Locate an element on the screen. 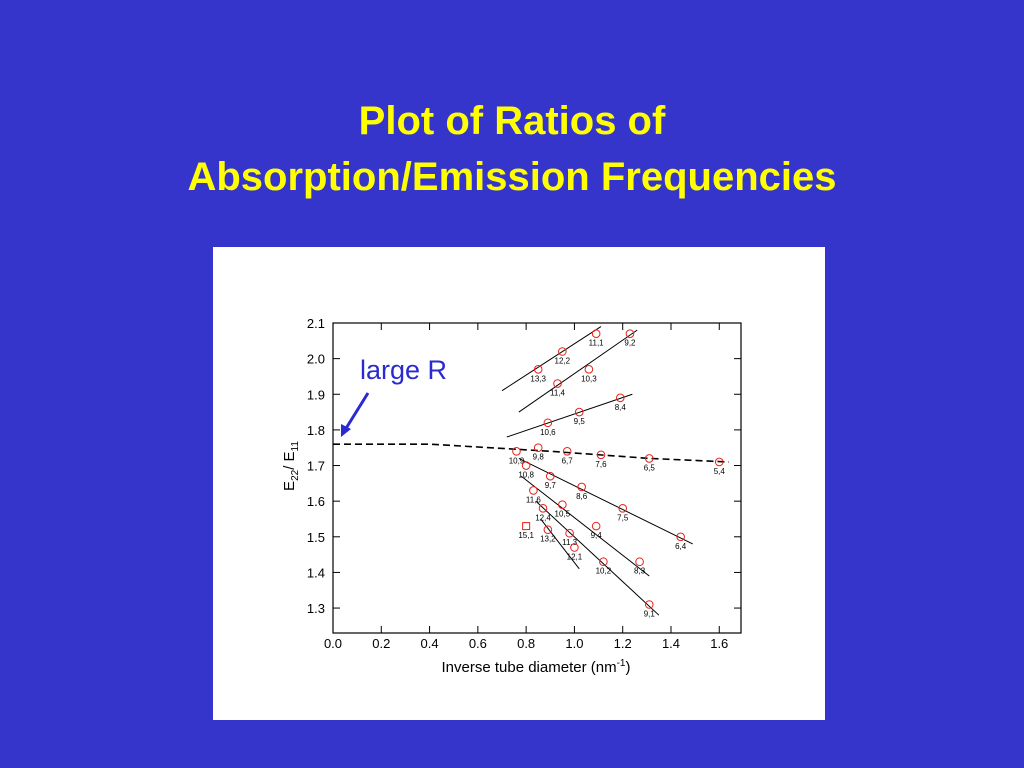 The width and height of the screenshot is (1024, 768). y-tick-label: 1.5 is located at coordinates (316, 537).